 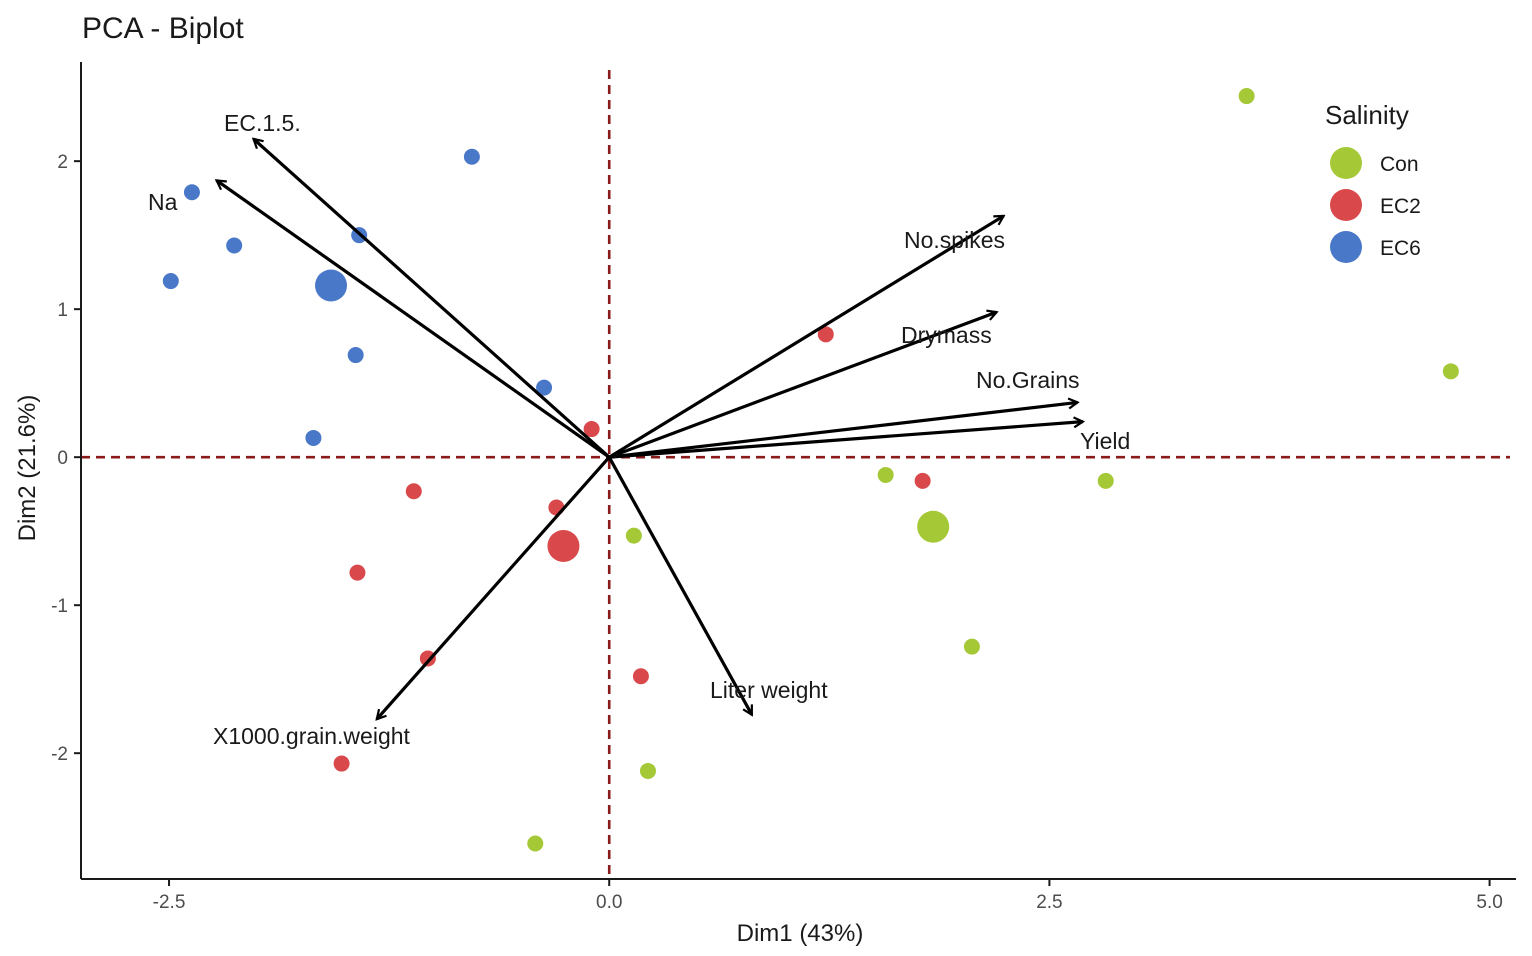 What do you see at coordinates (1367, 115) in the screenshot?
I see `legend-title: Salinity` at bounding box center [1367, 115].